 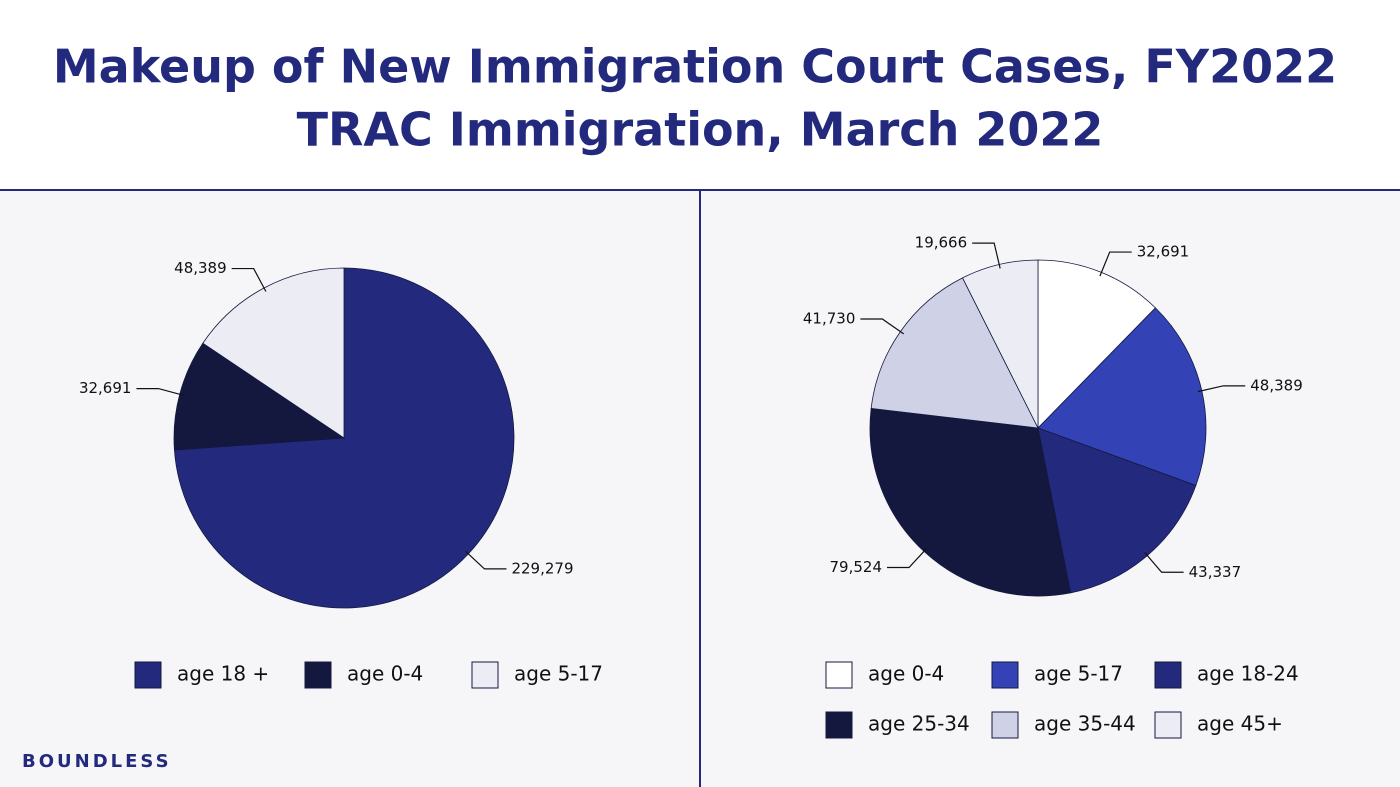 I want to click on value-label: 41,730, so click(x=829, y=318).